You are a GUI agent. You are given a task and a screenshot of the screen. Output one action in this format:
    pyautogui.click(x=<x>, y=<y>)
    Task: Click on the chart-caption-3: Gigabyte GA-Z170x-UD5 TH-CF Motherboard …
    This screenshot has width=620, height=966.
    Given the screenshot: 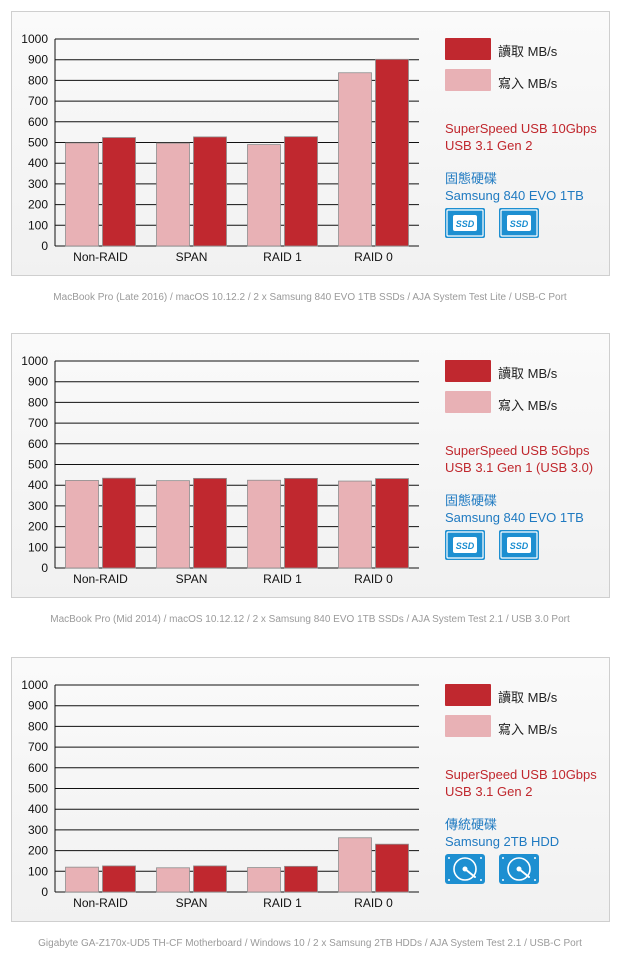 What is the action you would take?
    pyautogui.click(x=310, y=943)
    